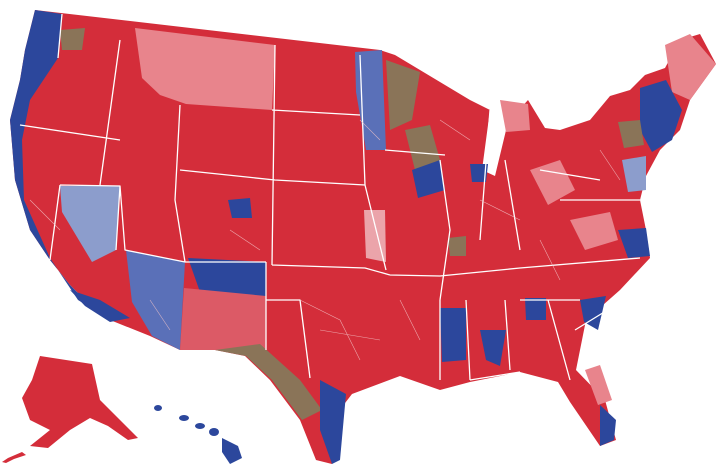 This screenshot has height=469, width=721. What do you see at coordinates (14, 457) in the screenshot?
I see `aleutians` at bounding box center [14, 457].